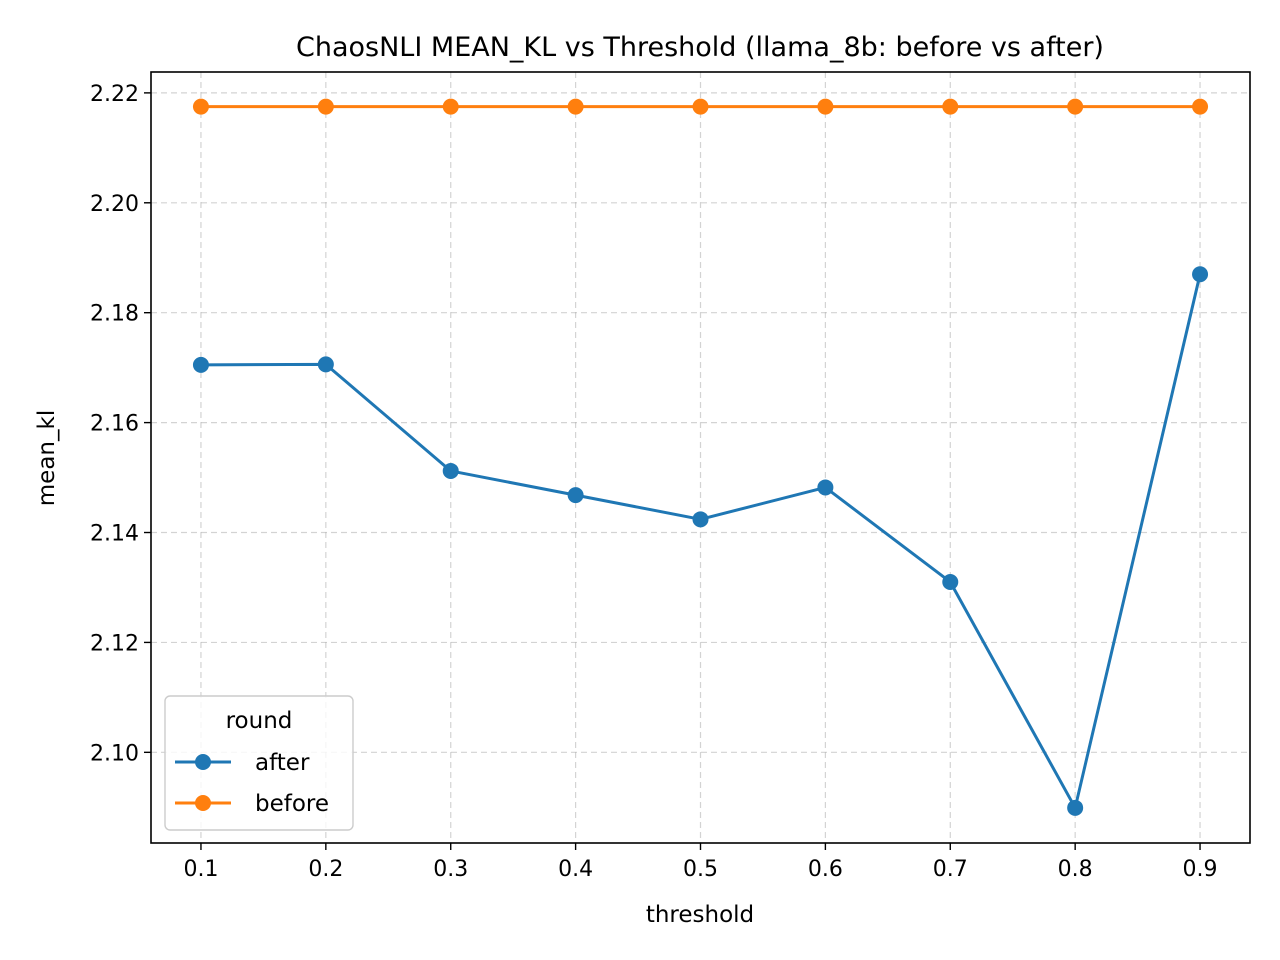 This screenshot has width=1280, height=960. I want to click on y-tick-label: 2.18, so click(114, 314).